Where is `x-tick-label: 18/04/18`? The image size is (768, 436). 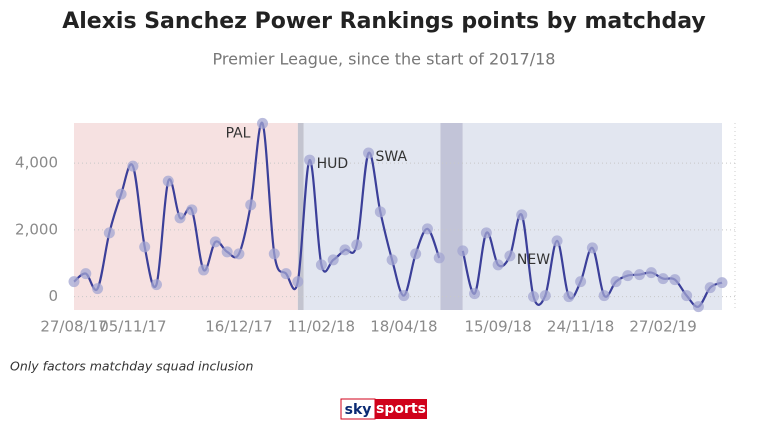 x-tick-label: 18/04/18 is located at coordinates (403, 327).